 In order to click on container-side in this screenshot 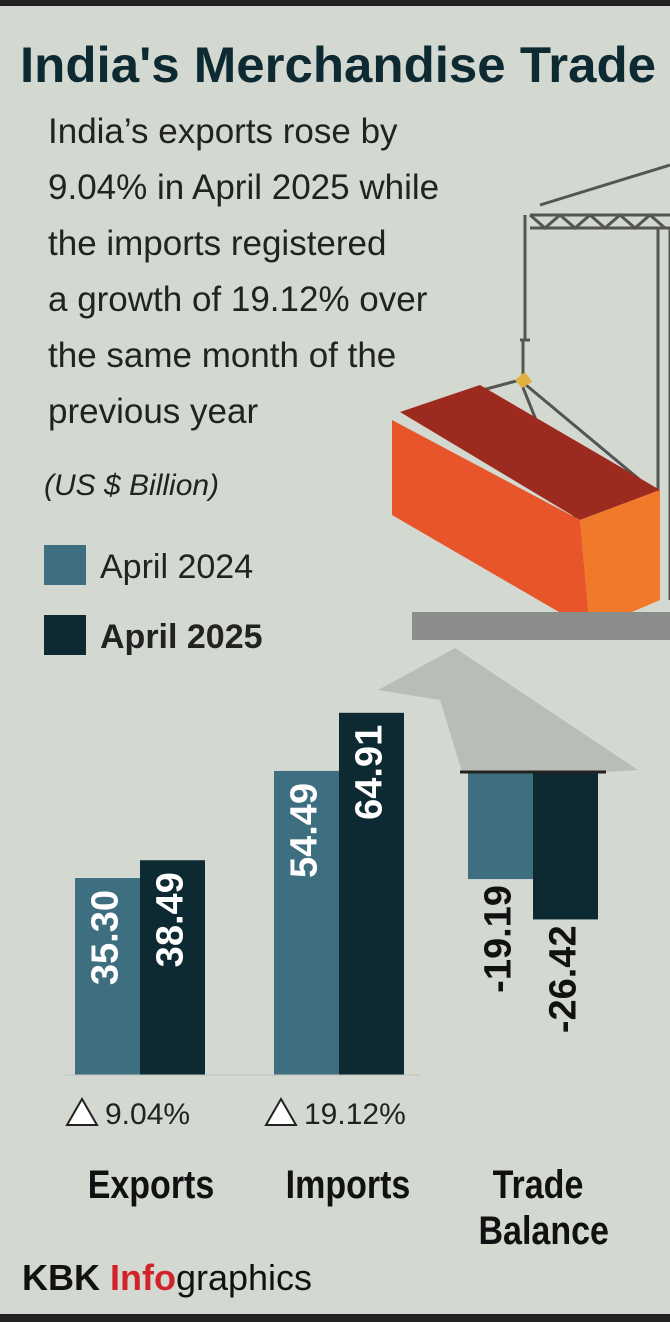, I will do `click(620, 560)`.